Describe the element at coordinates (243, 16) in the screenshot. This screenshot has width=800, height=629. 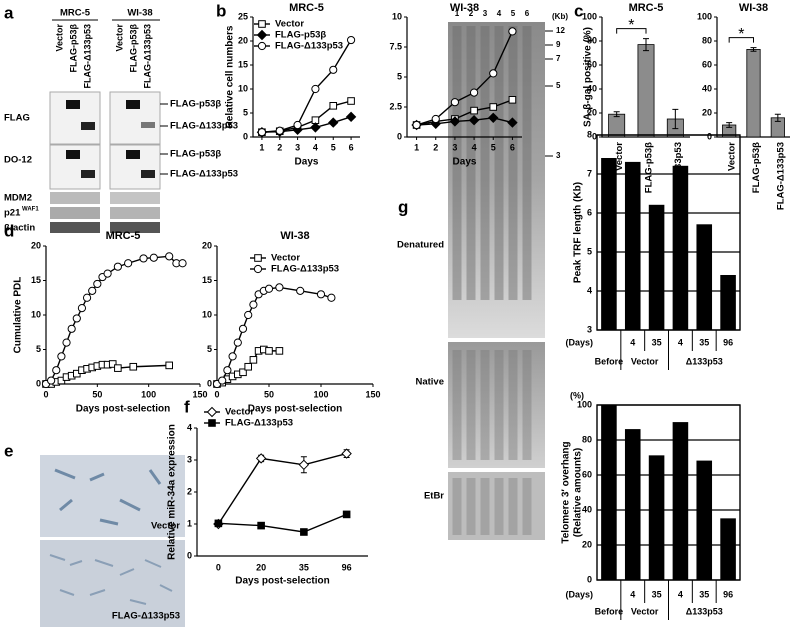
I see `y-tick-label: 25` at that location.